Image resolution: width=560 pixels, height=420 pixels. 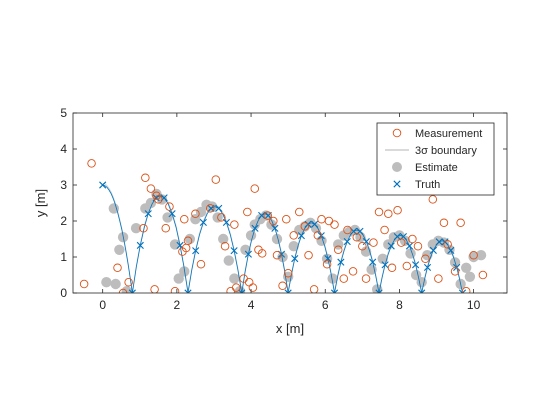 What do you see at coordinates (474, 305) in the screenshot?
I see `x-tick-label: 10` at bounding box center [474, 305].